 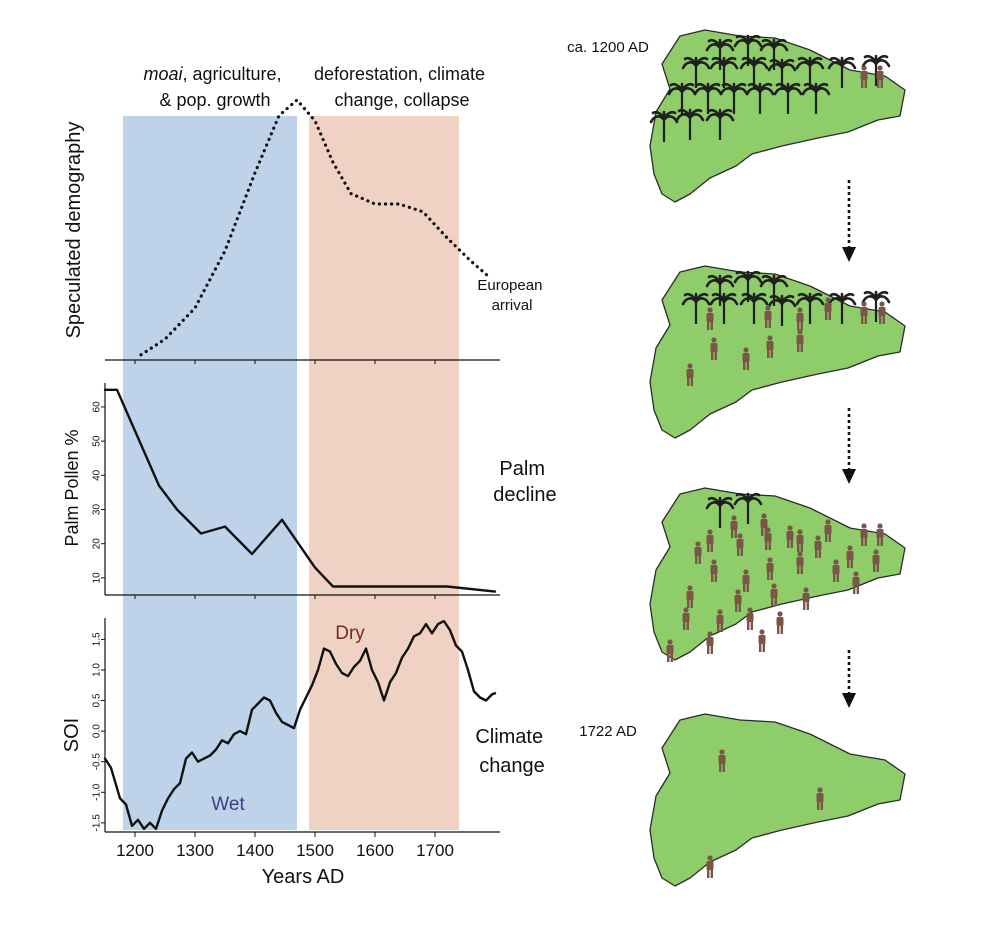 What do you see at coordinates (524, 482) in the screenshot?
I see `palm-decline-label: Palm decline` at bounding box center [524, 482].